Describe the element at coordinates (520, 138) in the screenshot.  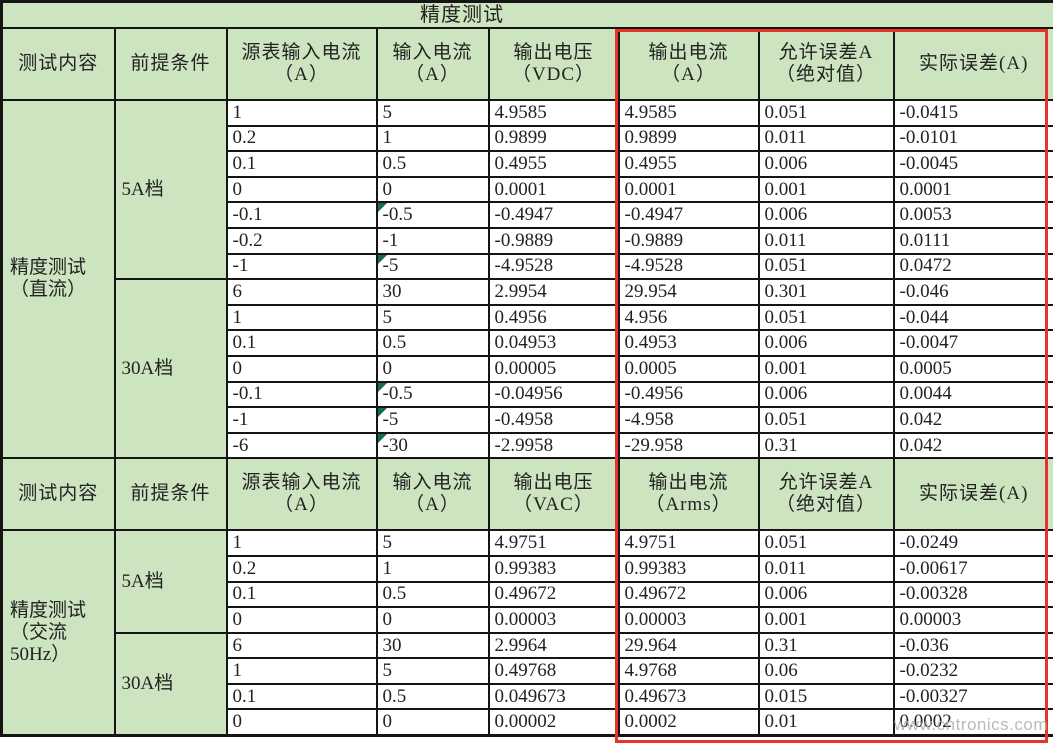
I see `cell-value: 0.9899` at that location.